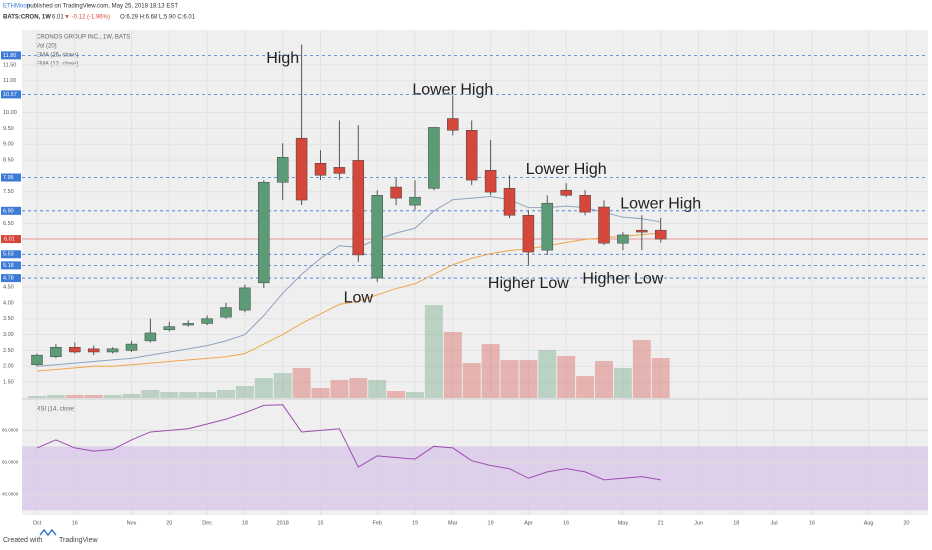 This screenshot has height=550, width=932. What do you see at coordinates (8, 145) in the screenshot?
I see `y-tick-label: 9.00` at bounding box center [8, 145].